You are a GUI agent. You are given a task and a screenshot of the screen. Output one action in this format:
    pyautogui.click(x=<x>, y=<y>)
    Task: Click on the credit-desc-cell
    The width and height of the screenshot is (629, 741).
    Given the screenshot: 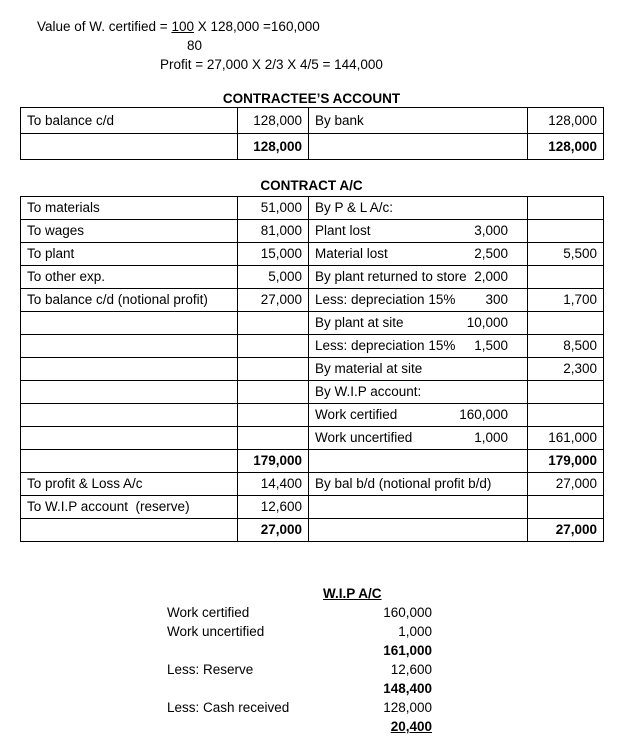 What is the action you would take?
    pyautogui.click(x=418, y=530)
    